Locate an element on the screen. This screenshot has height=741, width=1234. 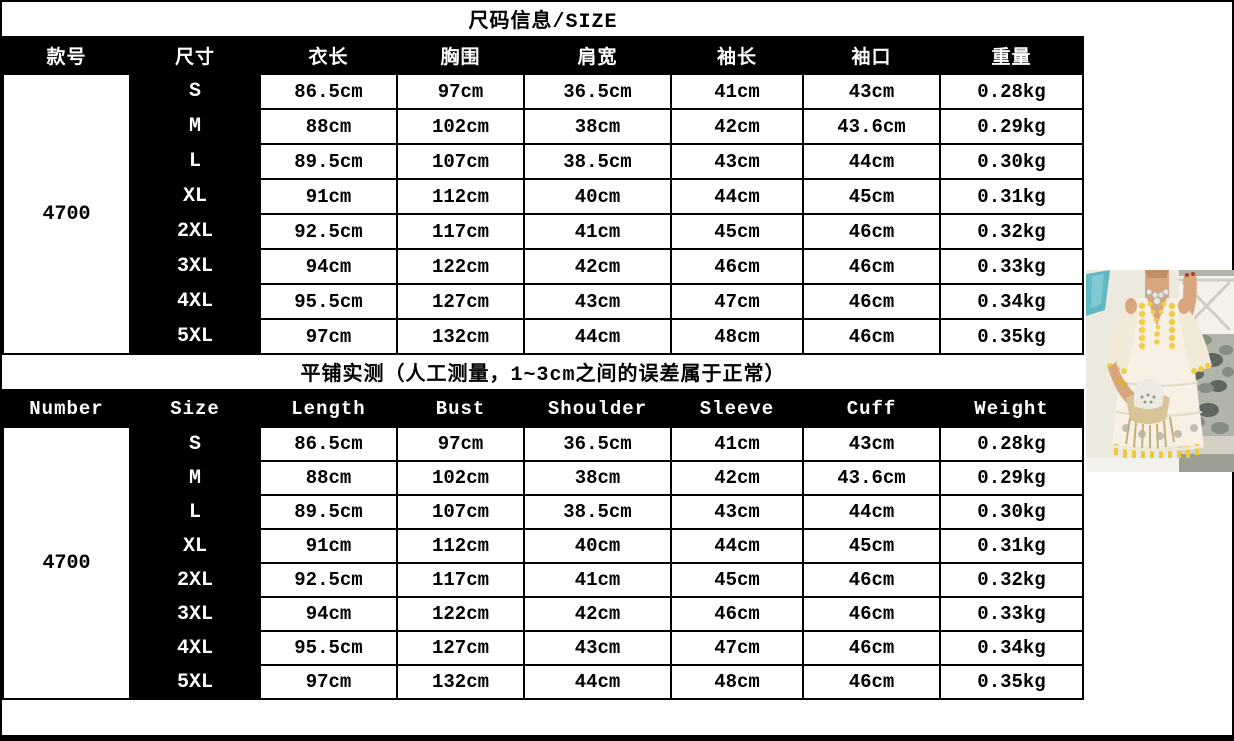
table-title-row: 尺码信息/SIZE is located at coordinates (543, 19).